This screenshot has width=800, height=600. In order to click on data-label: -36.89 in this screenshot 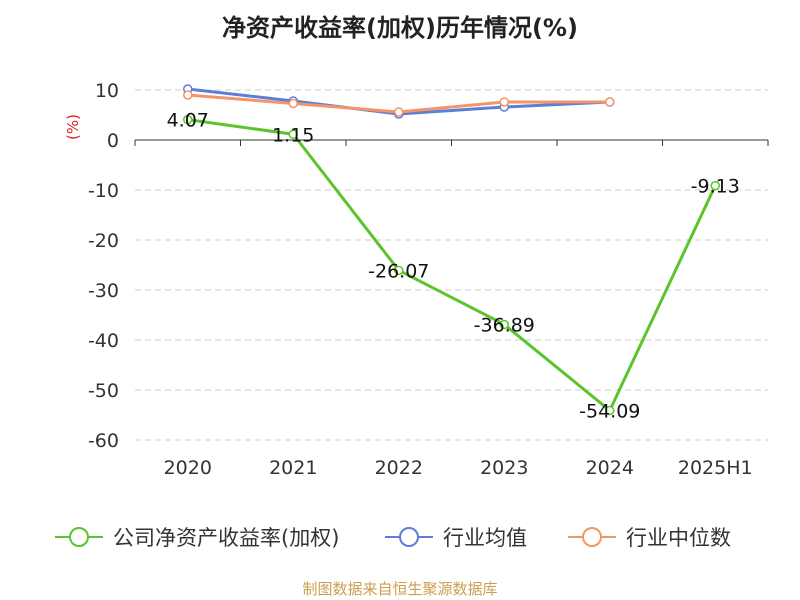, I will do `click(504, 325)`.